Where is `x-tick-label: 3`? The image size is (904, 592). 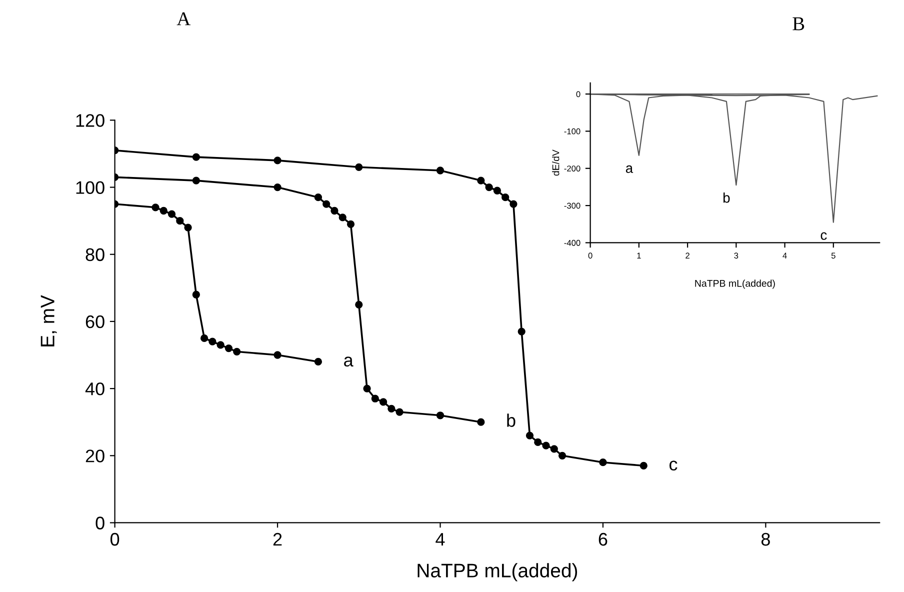
x-tick-label: 3 is located at coordinates (736, 255).